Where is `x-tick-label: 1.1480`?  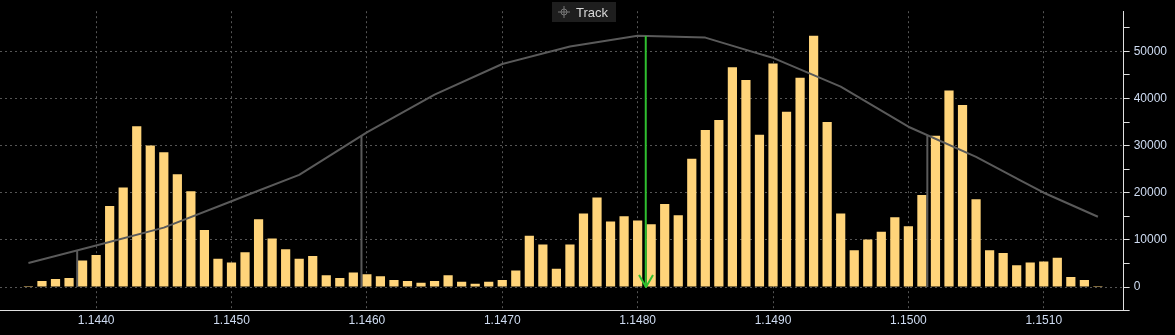 x-tick-label: 1.1480 is located at coordinates (638, 320).